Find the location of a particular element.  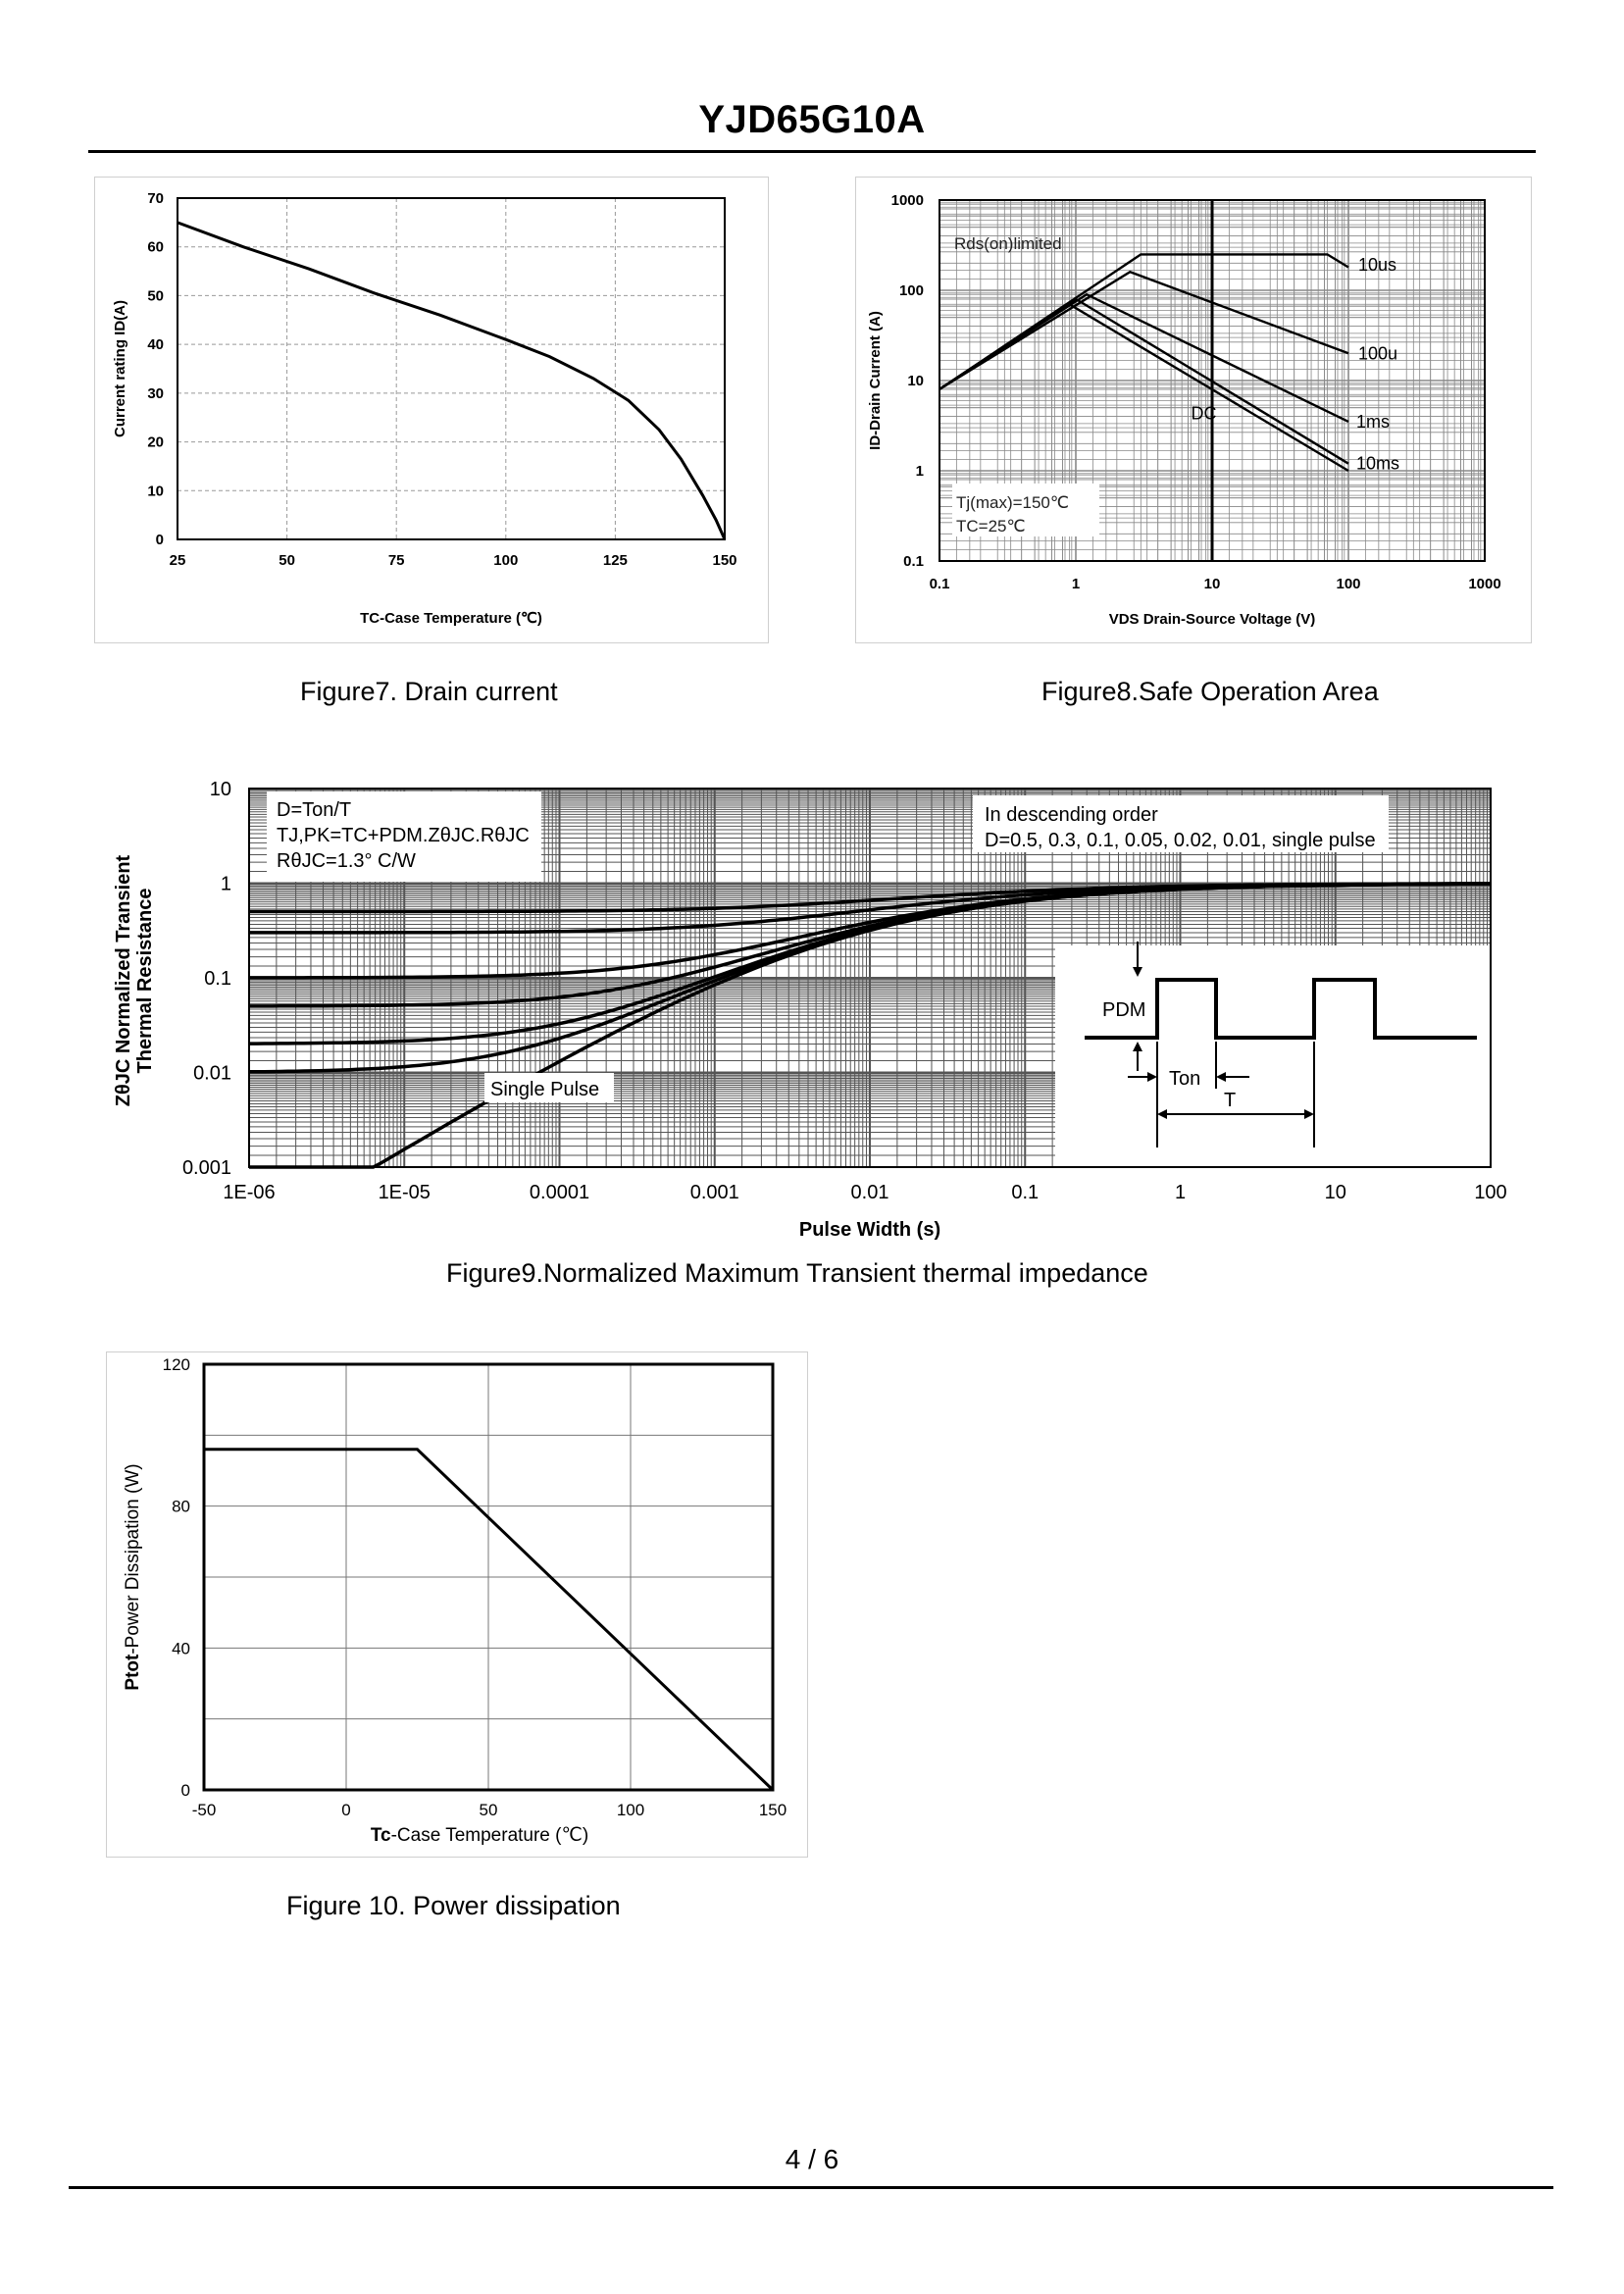

fig9-xtick-label: 1E-05 is located at coordinates (405, 1192).